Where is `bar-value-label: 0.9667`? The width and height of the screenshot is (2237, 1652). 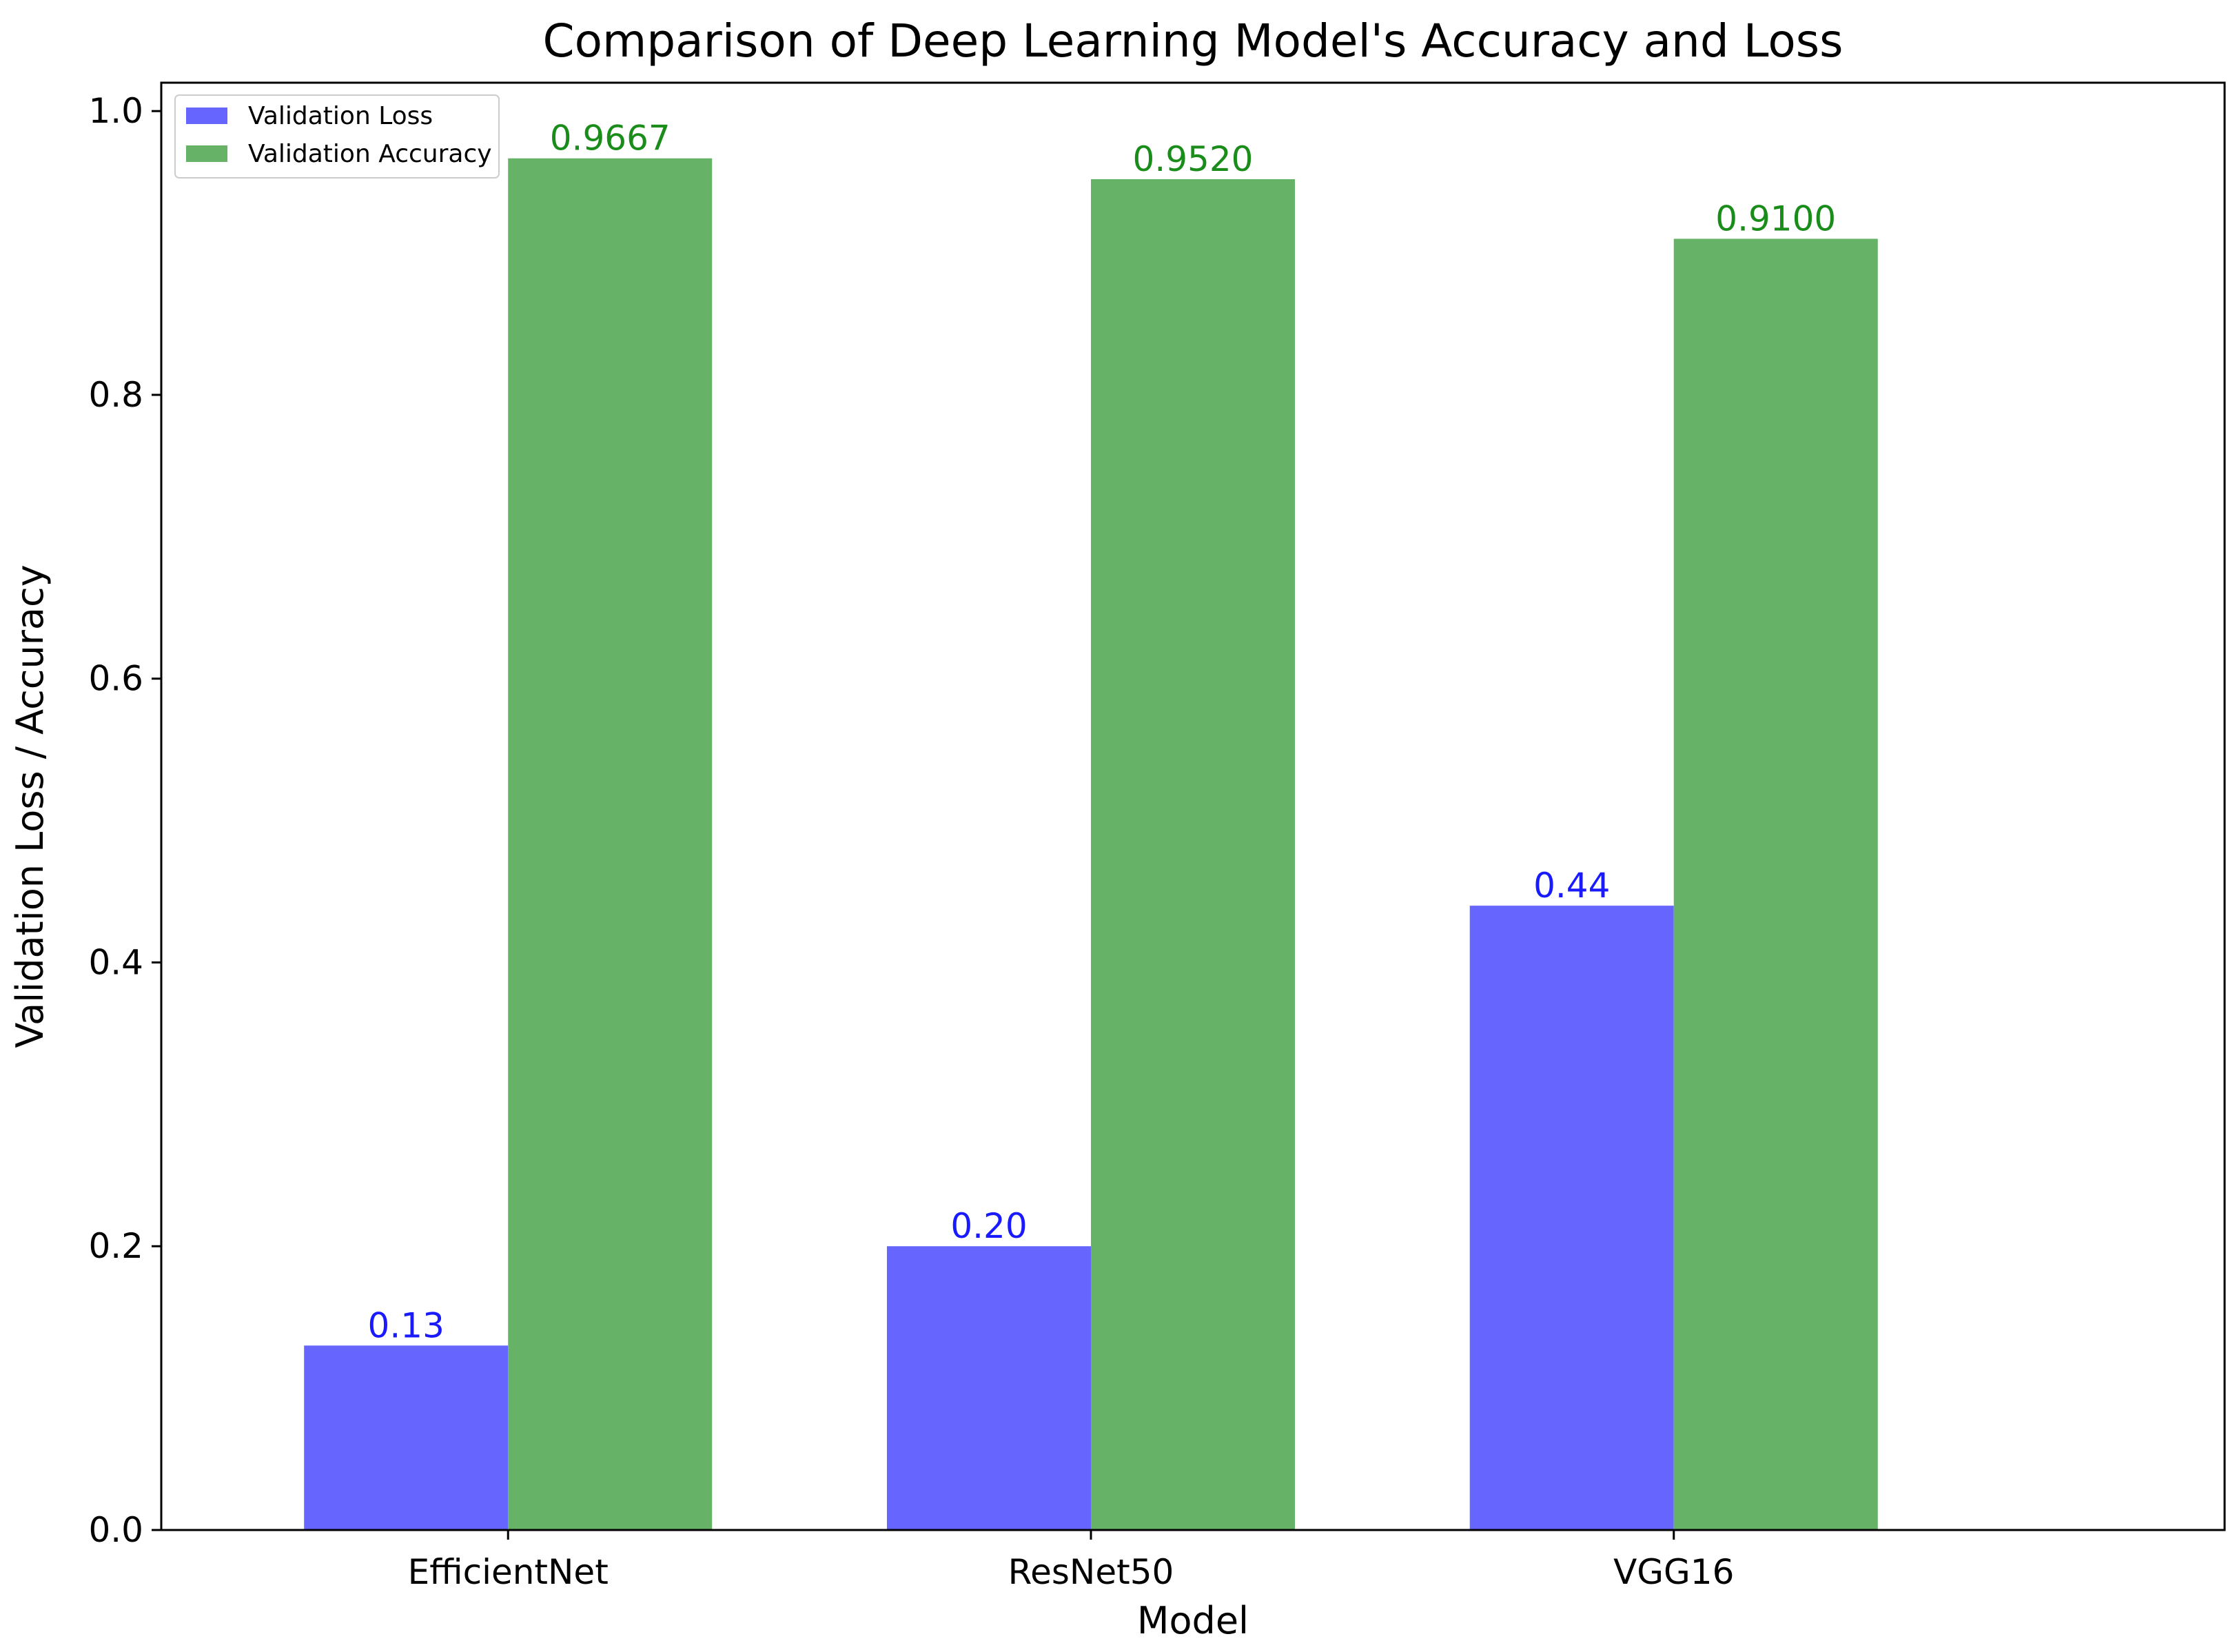
bar-value-label: 0.9667 is located at coordinates (610, 139).